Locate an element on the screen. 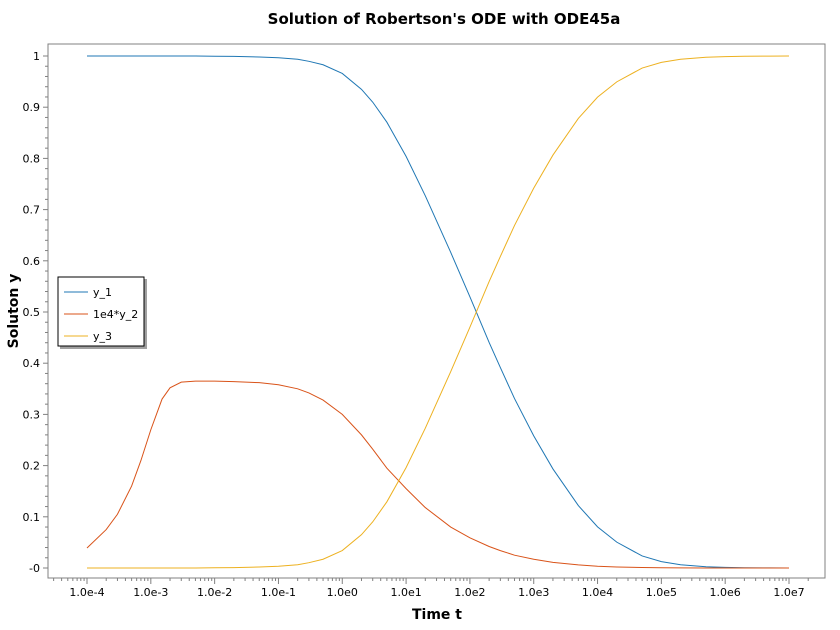 The width and height of the screenshot is (840, 630). x-tick-label: 1.0e6 is located at coordinates (725, 592).